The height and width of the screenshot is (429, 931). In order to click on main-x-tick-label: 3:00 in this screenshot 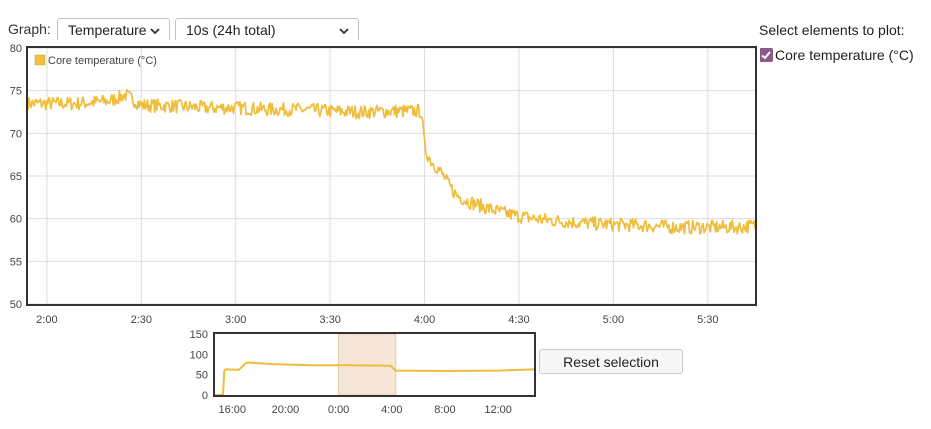, I will do `click(235, 320)`.